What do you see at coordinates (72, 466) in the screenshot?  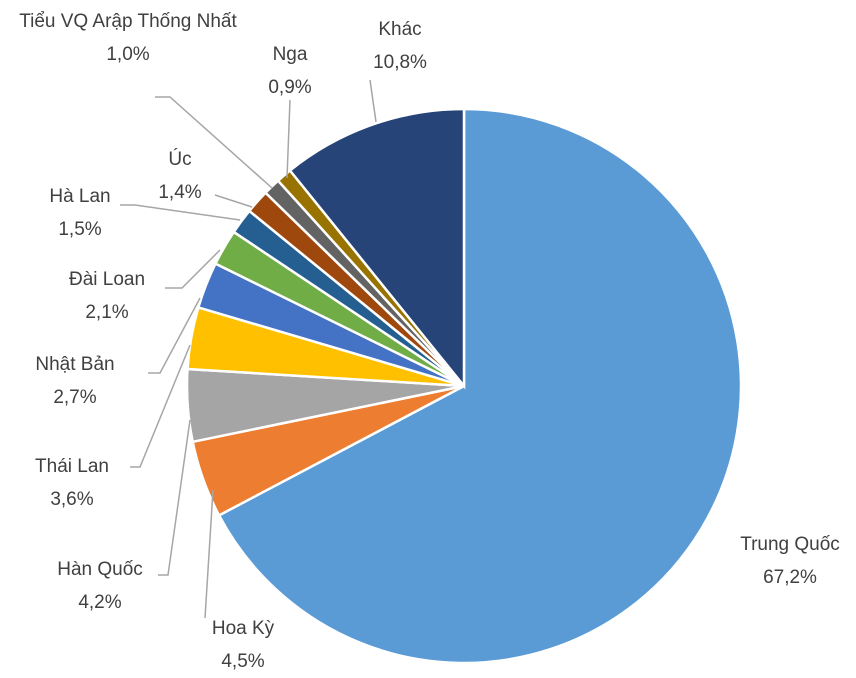 I see `category-label: Thái Lan` at bounding box center [72, 466].